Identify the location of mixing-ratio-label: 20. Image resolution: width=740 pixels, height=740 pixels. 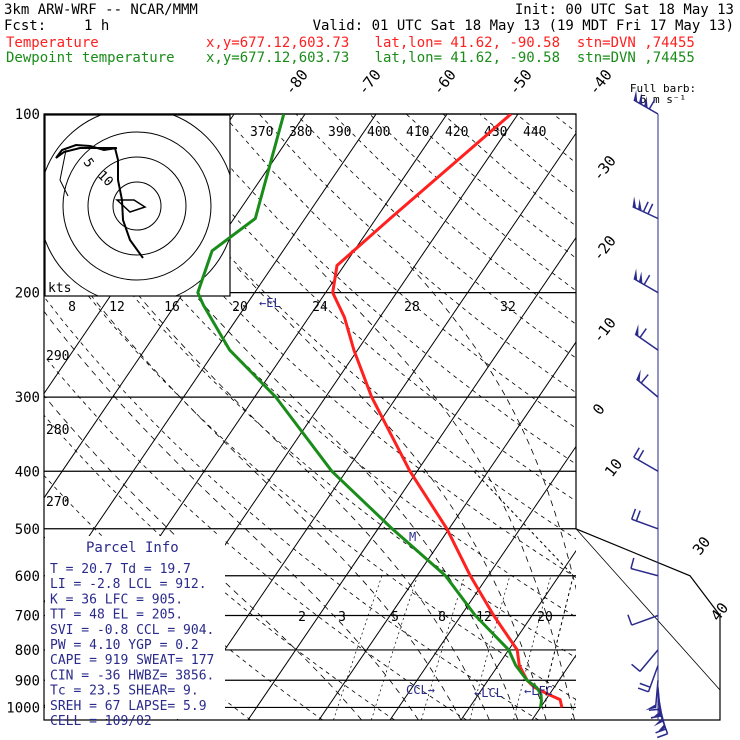
(240, 307).